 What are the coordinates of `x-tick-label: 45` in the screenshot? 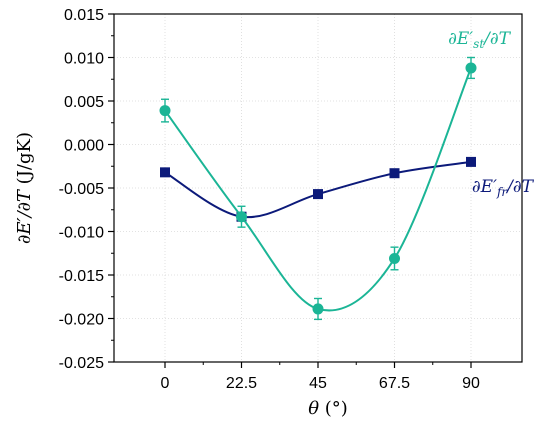 It's located at (318, 383).